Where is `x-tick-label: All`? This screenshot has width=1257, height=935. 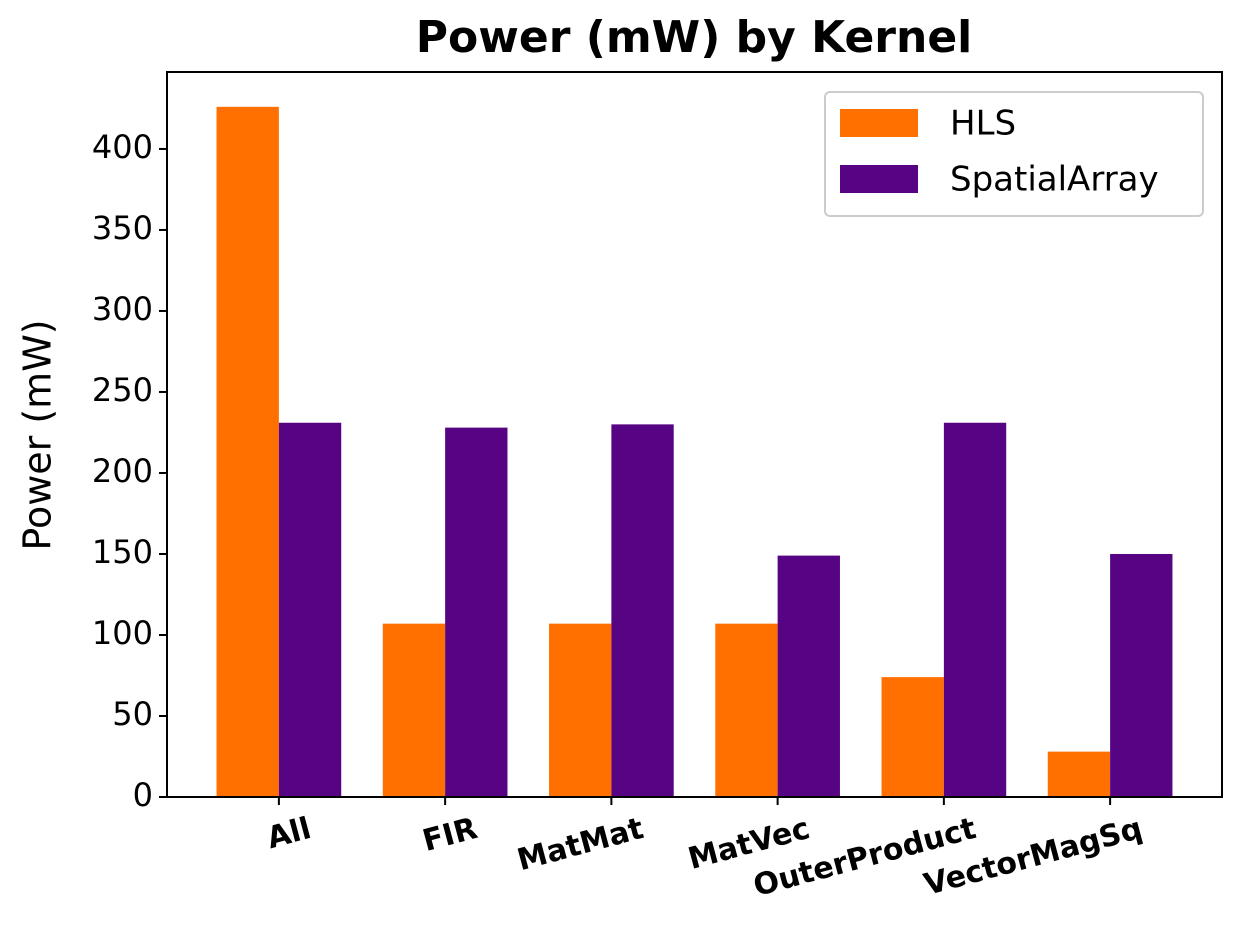
x-tick-label: All is located at coordinates (288, 833).